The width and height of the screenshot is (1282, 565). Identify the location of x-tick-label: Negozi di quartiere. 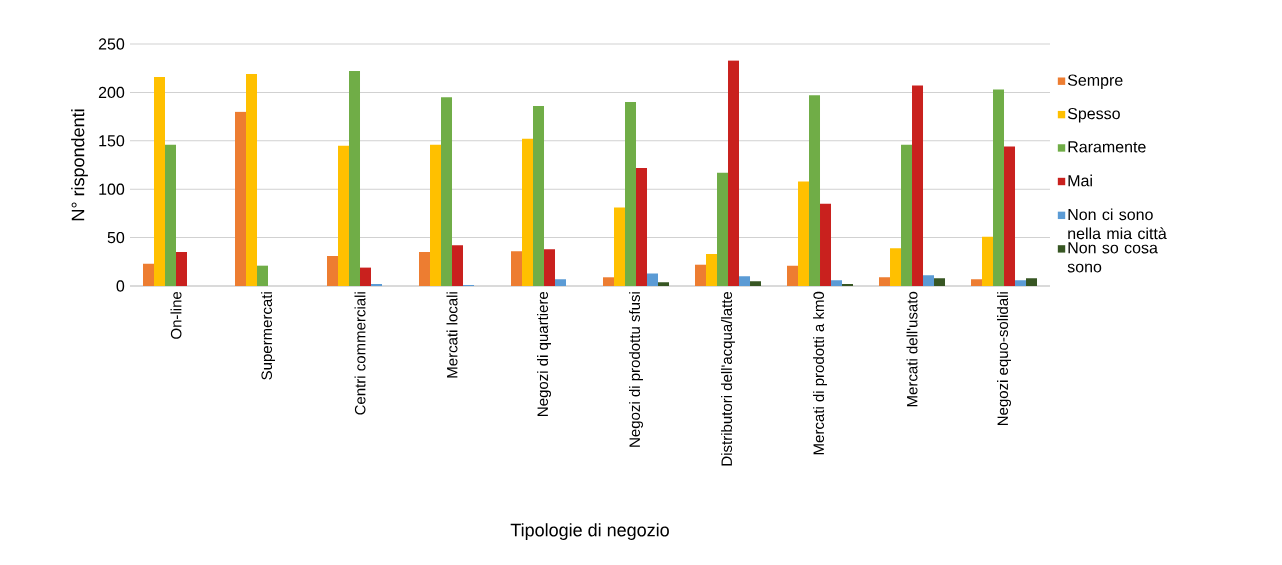
(544, 353).